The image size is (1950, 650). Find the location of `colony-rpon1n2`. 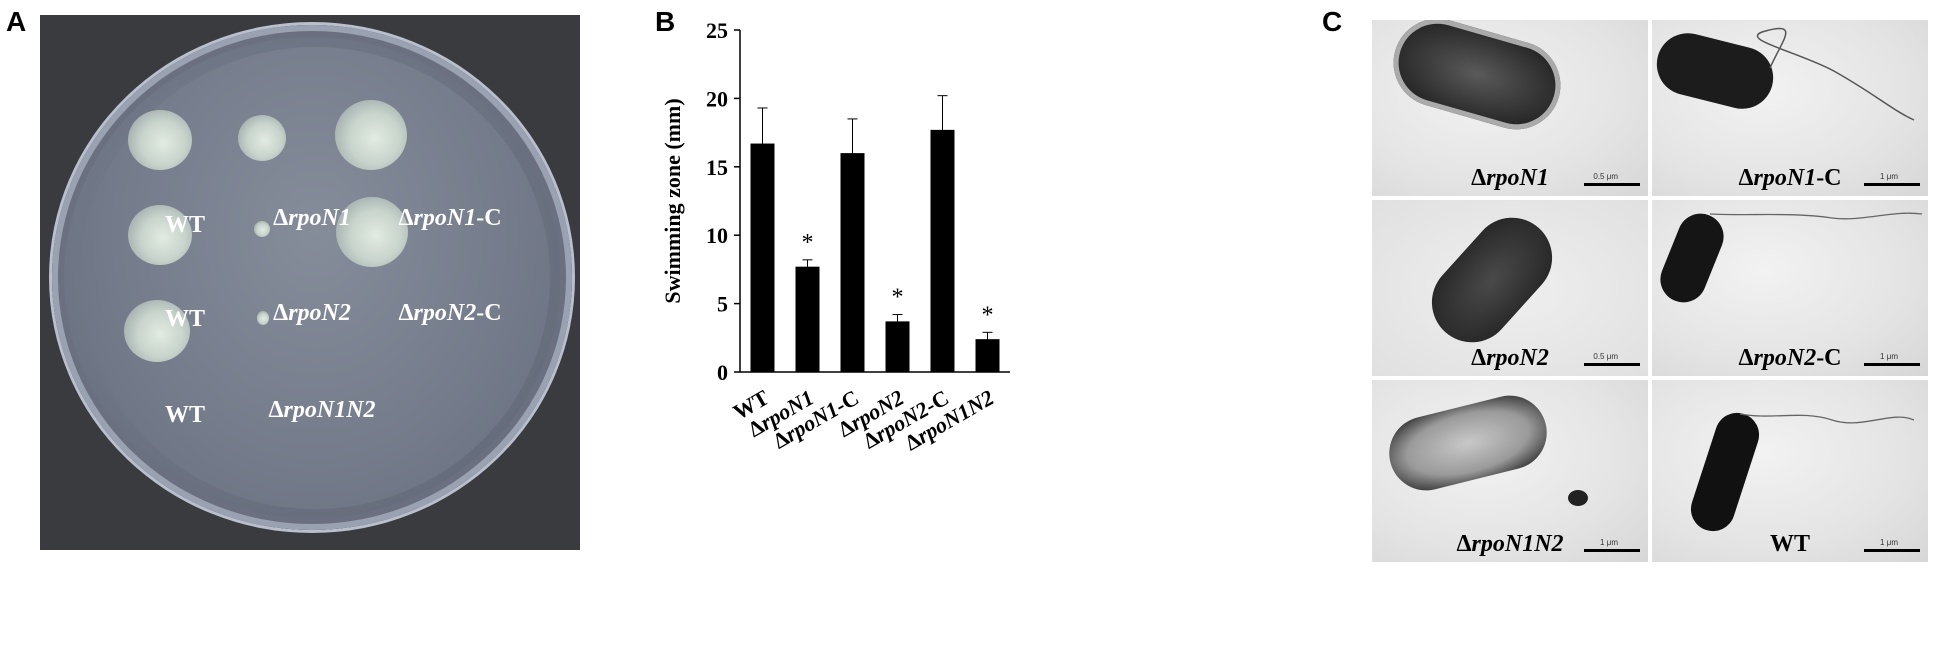

colony-rpon1n2 is located at coordinates (263, 318).